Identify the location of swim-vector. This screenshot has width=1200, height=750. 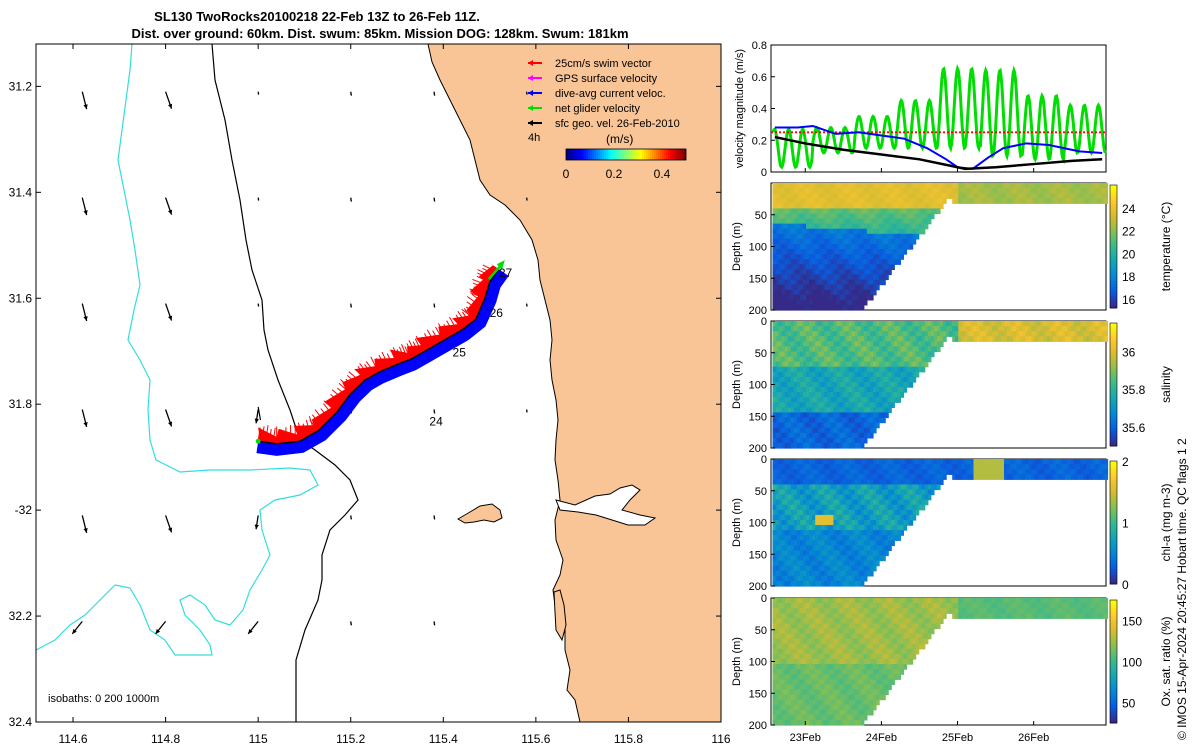
(471, 311).